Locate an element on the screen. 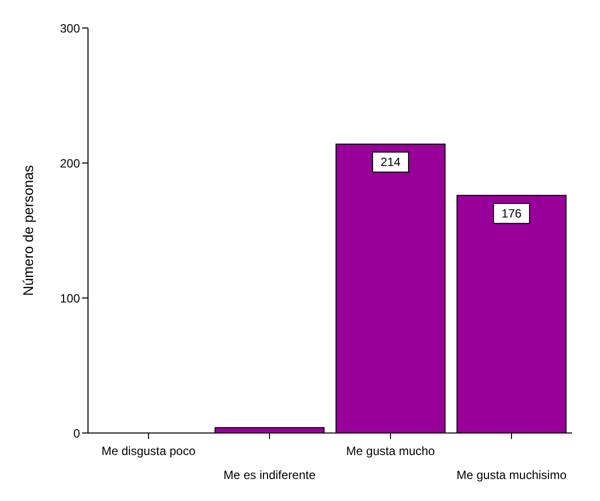  x-tick-label: Me es indiferente is located at coordinates (269, 475).